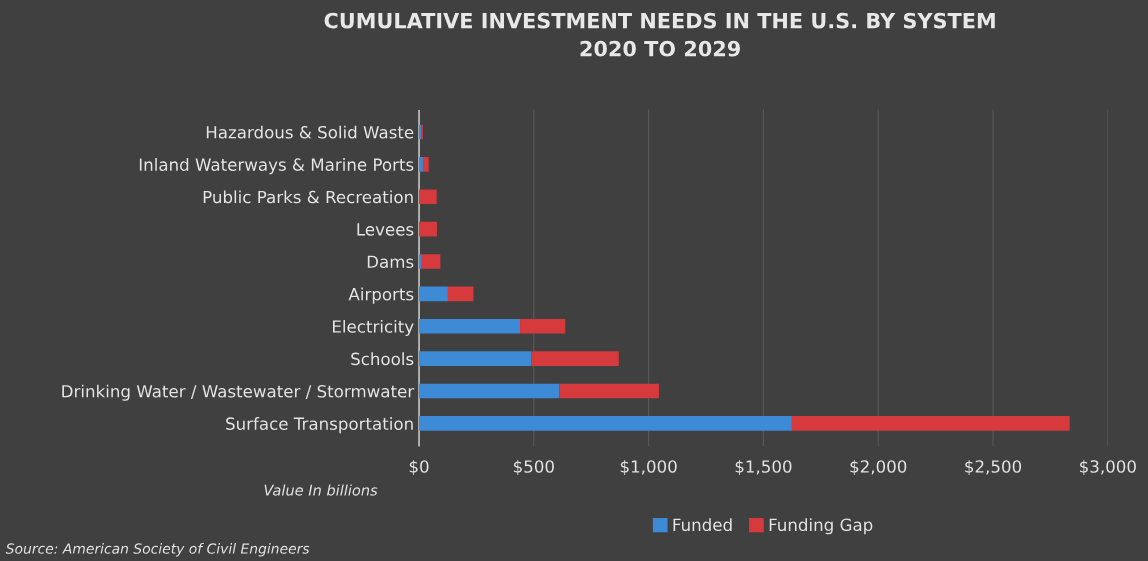 This screenshot has width=1148, height=561. I want to click on x-axis-title: Value In billions, so click(321, 490).